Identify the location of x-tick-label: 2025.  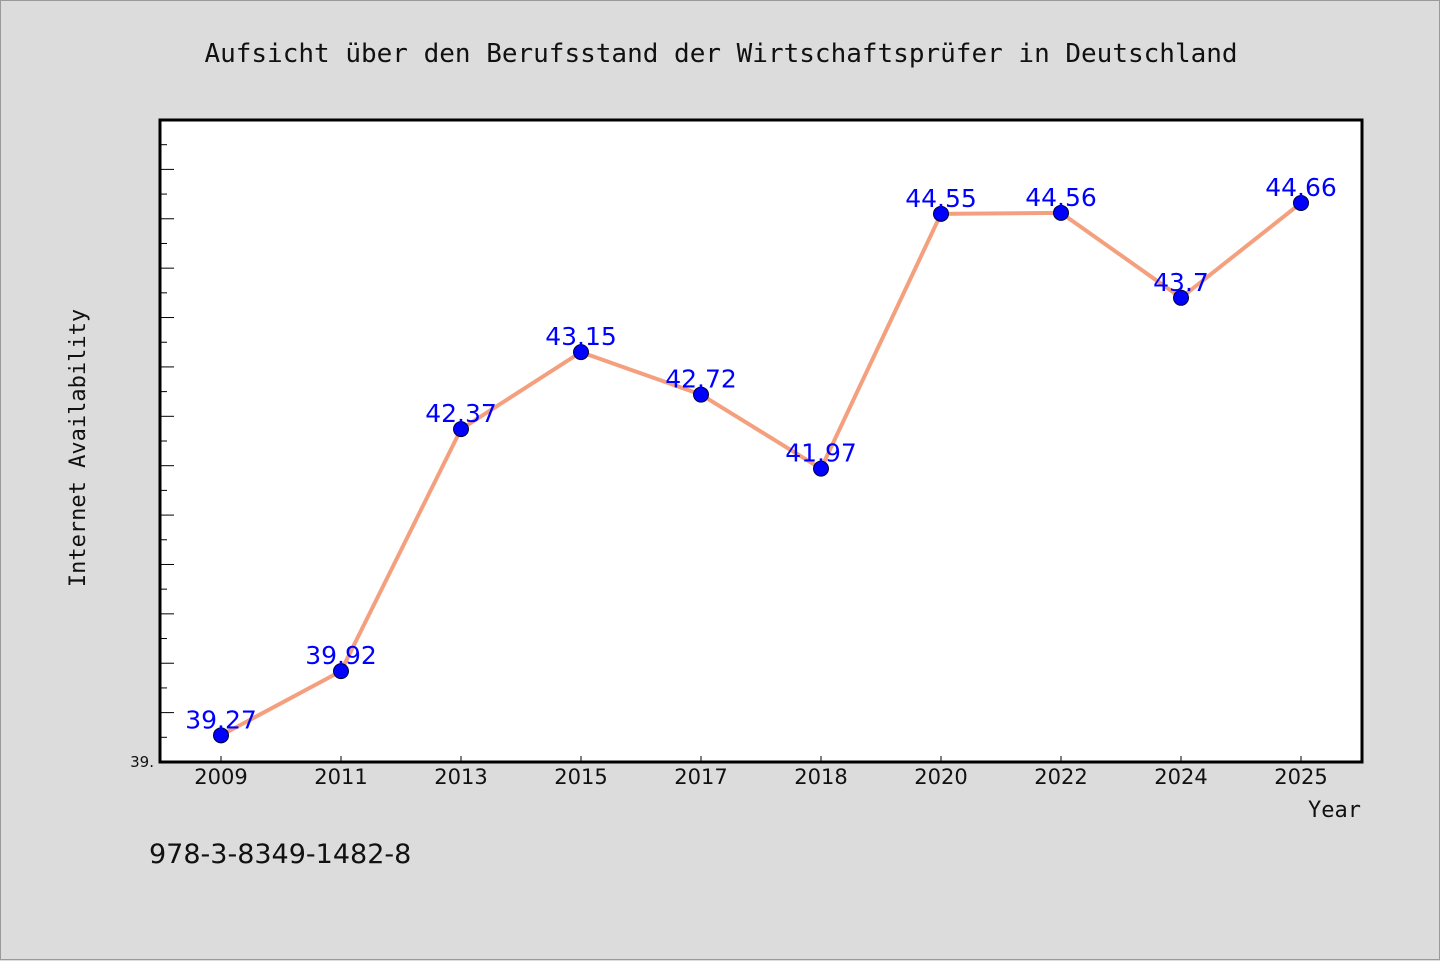
(1300, 777).